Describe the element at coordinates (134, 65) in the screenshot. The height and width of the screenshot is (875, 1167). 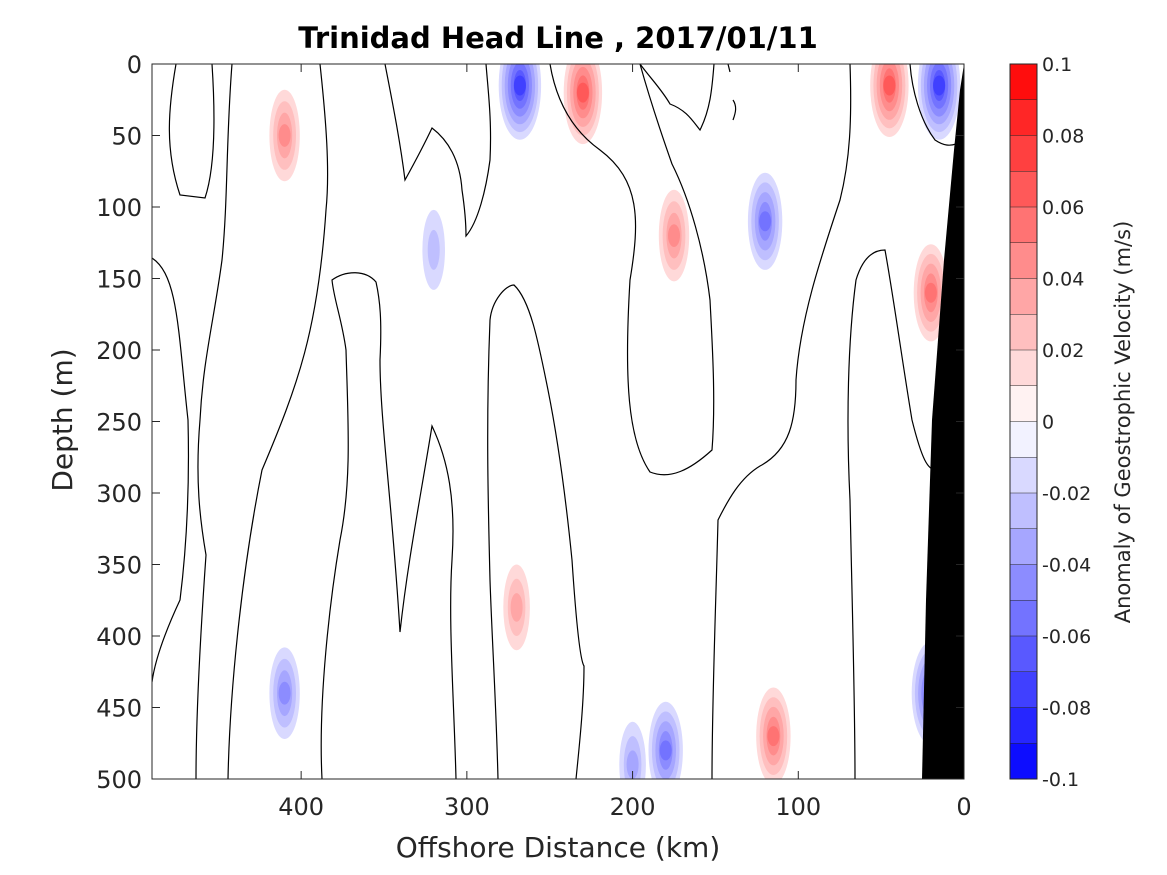
I see `y-tick-label: 0` at that location.